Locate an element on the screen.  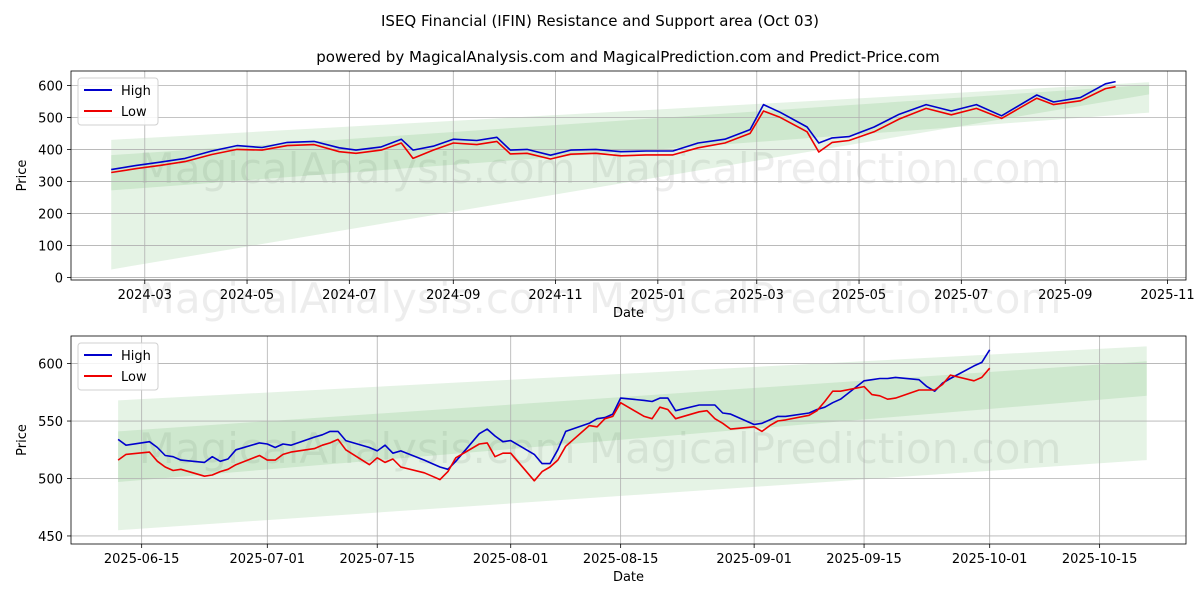
y-tick-label: 450 is located at coordinates (50, 537).